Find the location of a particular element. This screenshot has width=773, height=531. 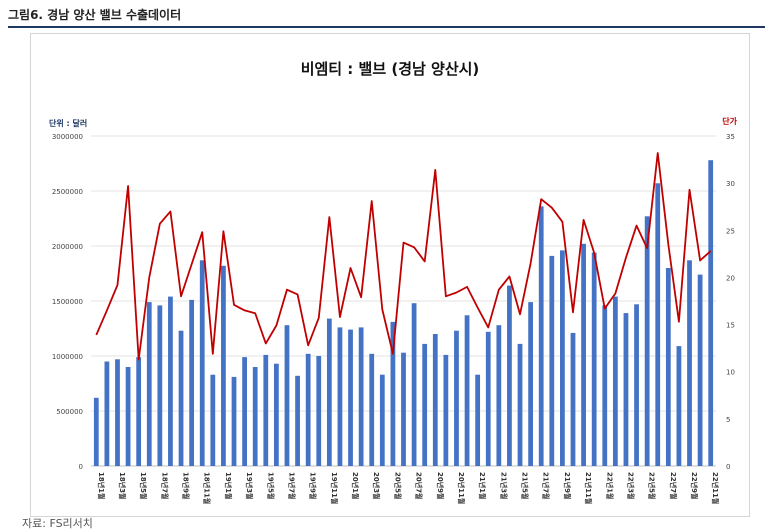

x-tick-label: 20년9월 is located at coordinates (440, 486).